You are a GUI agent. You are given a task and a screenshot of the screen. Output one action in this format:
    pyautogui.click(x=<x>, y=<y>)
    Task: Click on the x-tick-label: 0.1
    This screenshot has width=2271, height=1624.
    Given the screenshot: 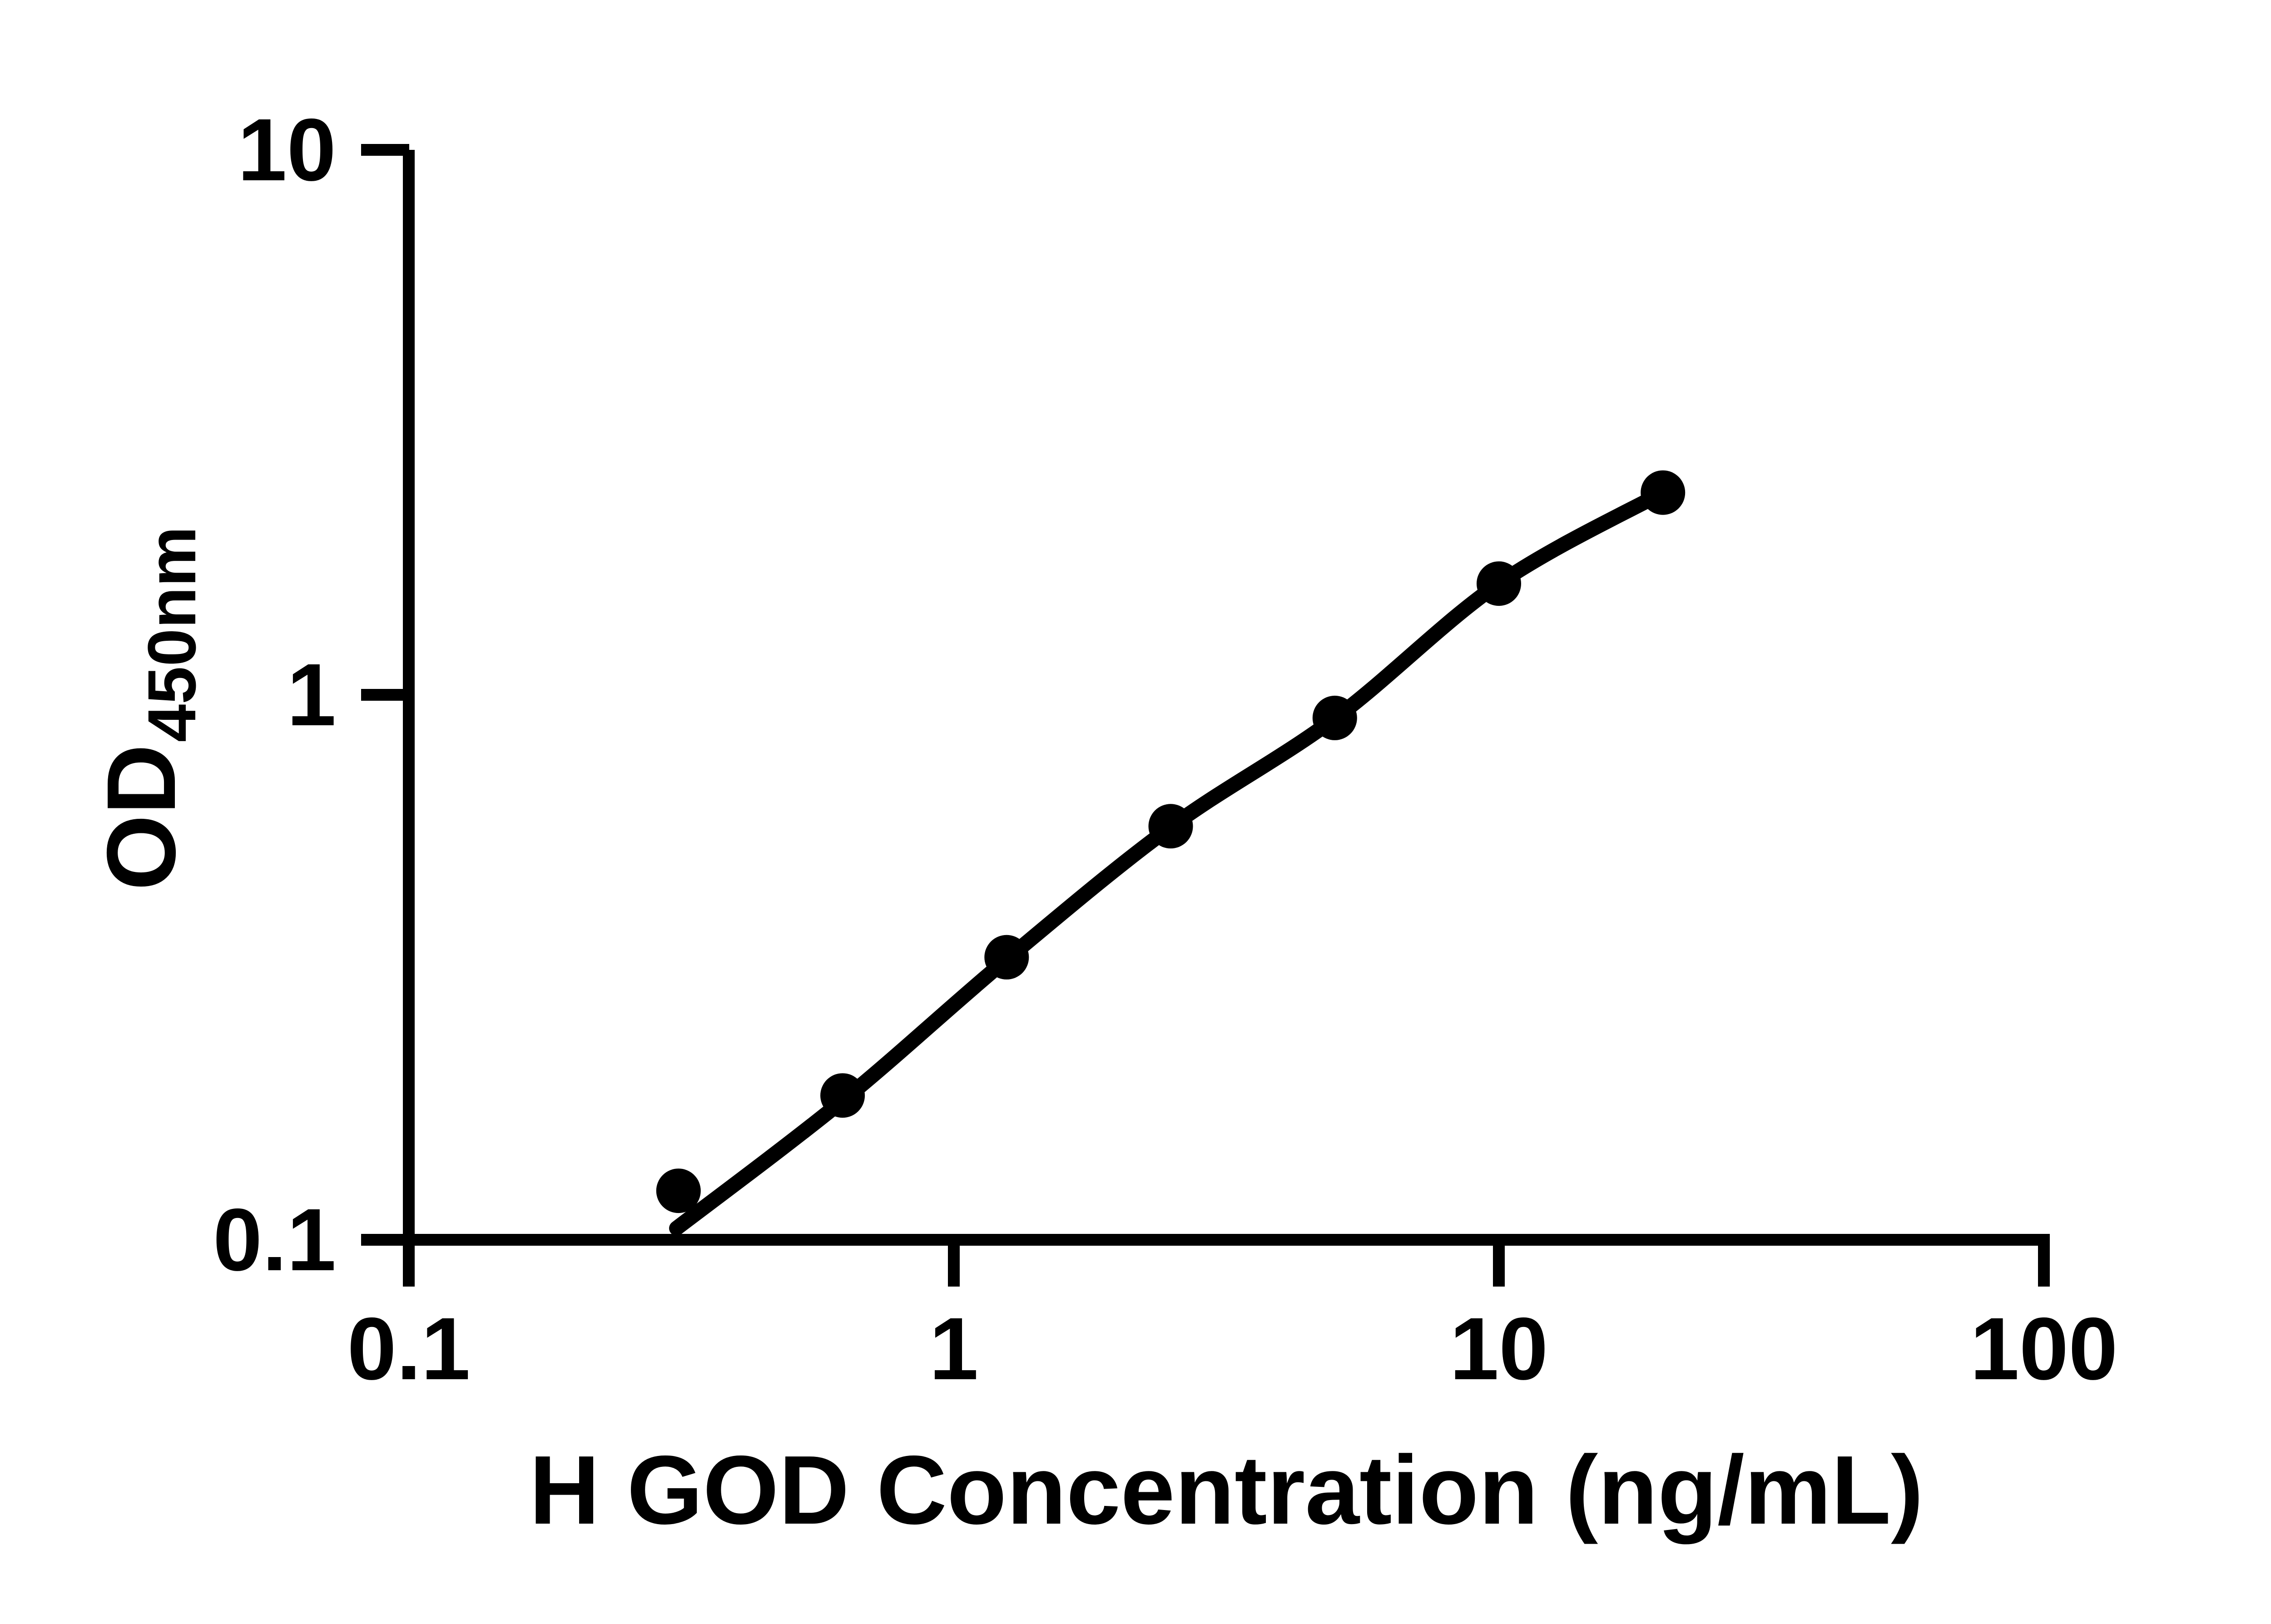 What is the action you would take?
    pyautogui.click(x=408, y=1348)
    